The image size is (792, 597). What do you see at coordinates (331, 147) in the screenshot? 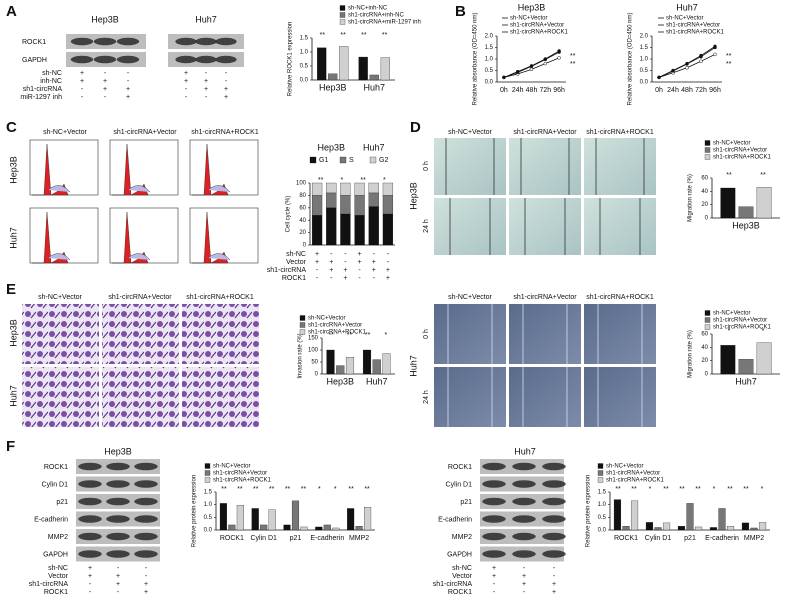
I see `group-label: Hep3B` at bounding box center [331, 147].